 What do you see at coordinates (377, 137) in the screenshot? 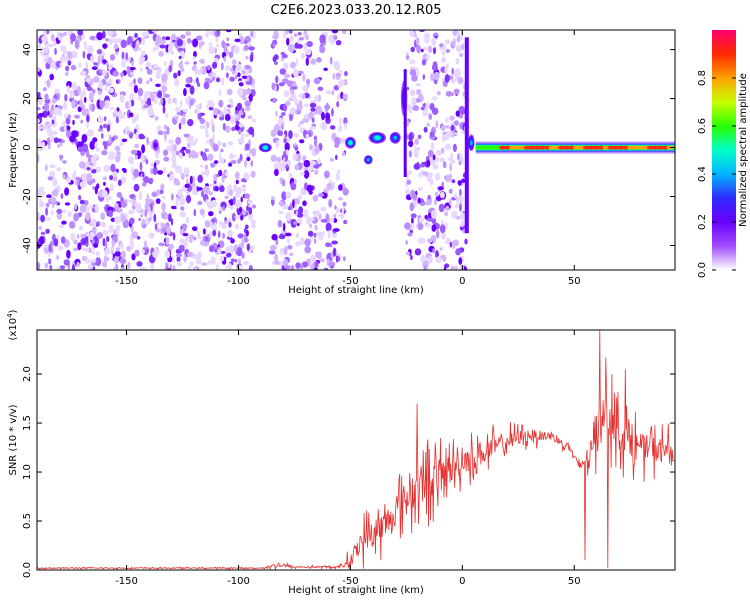
I see `signal-feature` at bounding box center [377, 137].